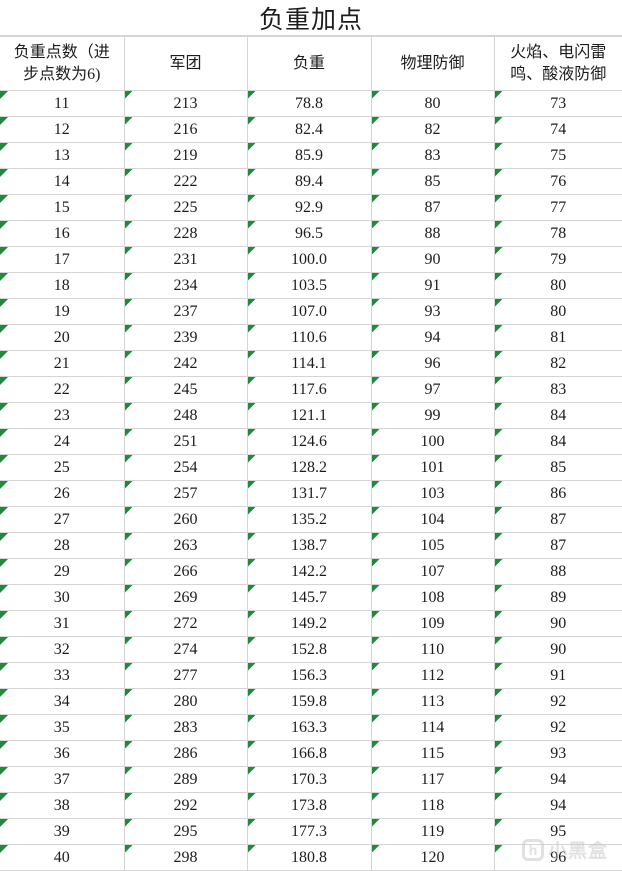 The image size is (622, 871). I want to click on cell: 85.9, so click(309, 155).